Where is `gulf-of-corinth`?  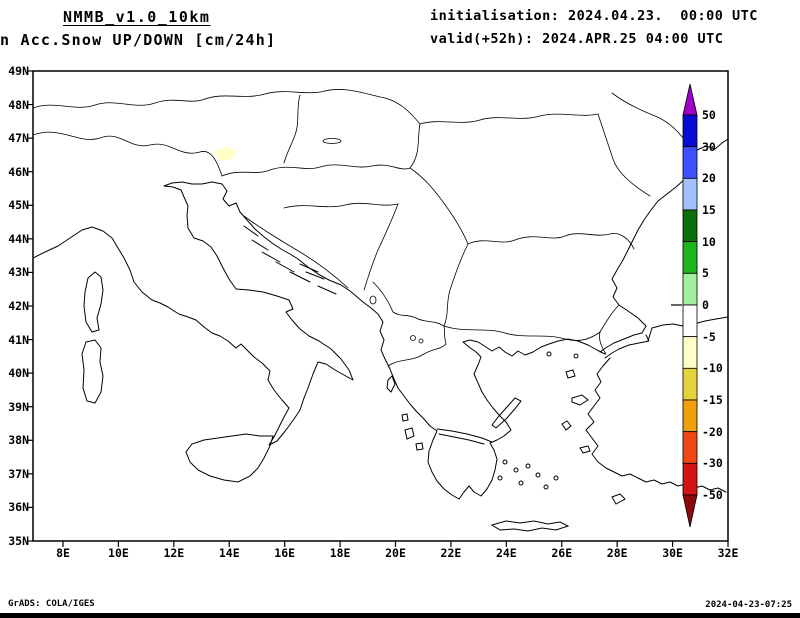
gulf-of-corinth is located at coordinates (464, 436).